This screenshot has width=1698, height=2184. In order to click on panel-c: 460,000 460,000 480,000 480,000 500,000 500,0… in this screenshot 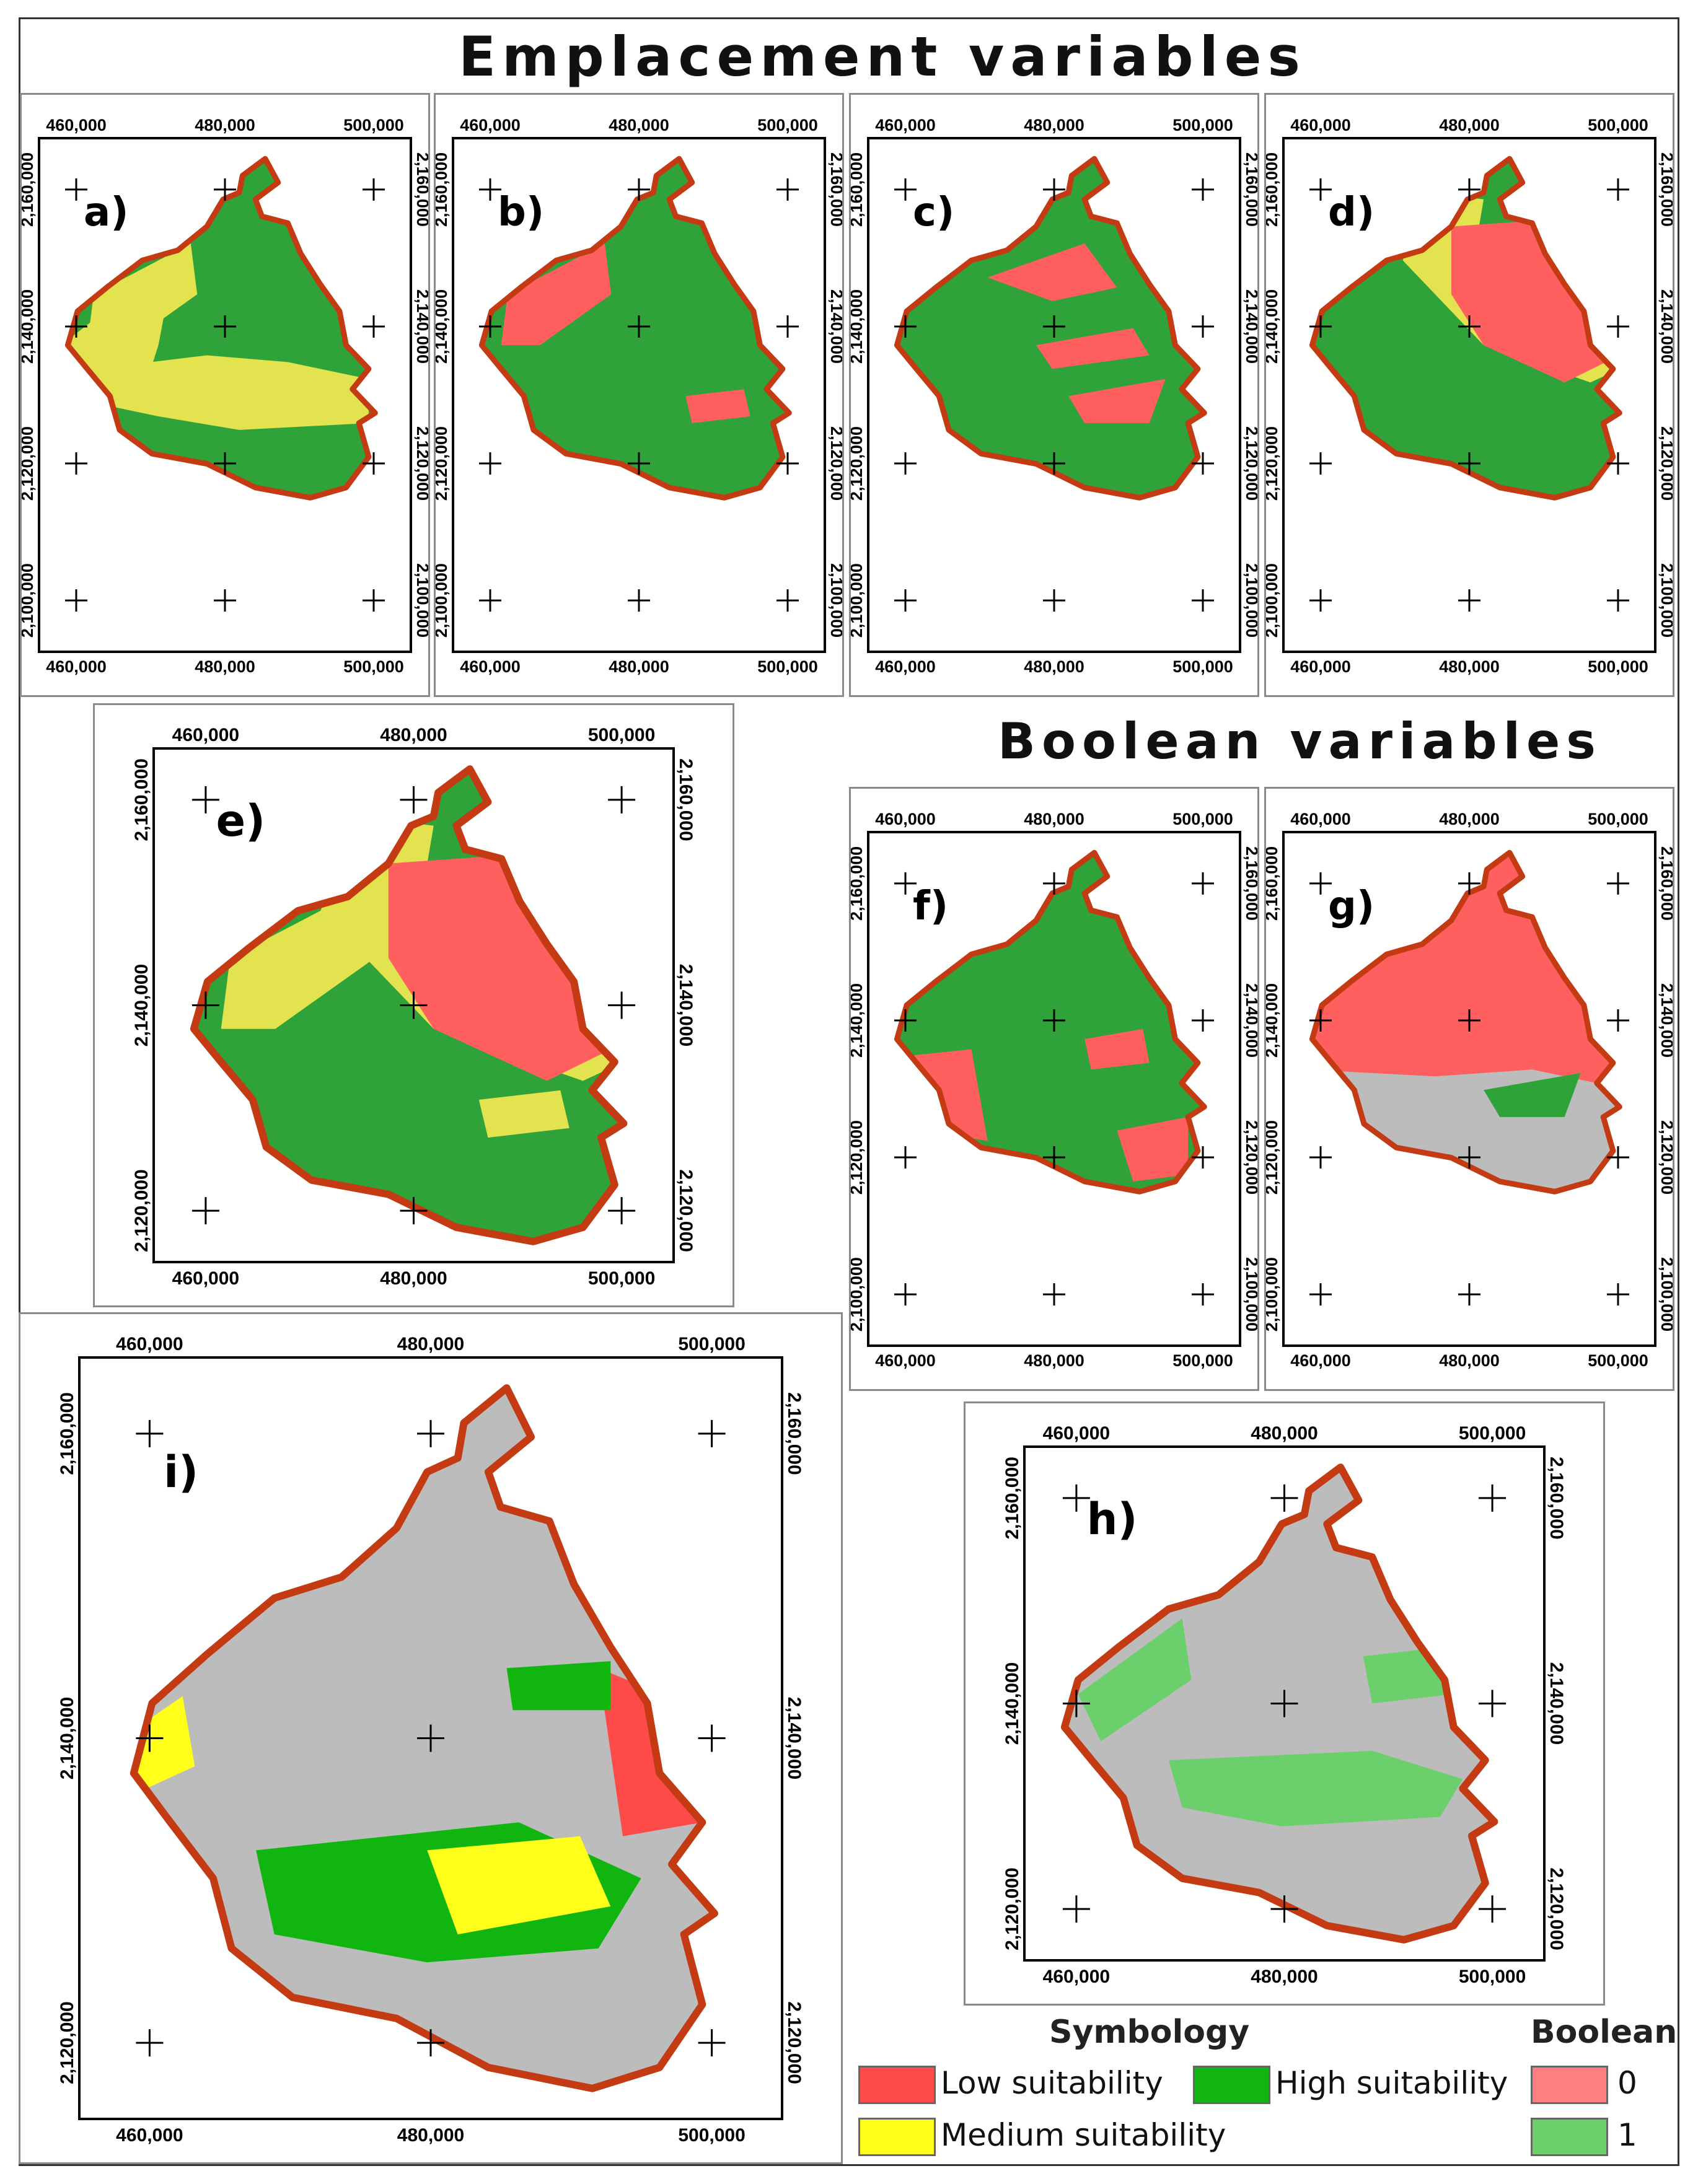, I will do `click(1054, 395)`.